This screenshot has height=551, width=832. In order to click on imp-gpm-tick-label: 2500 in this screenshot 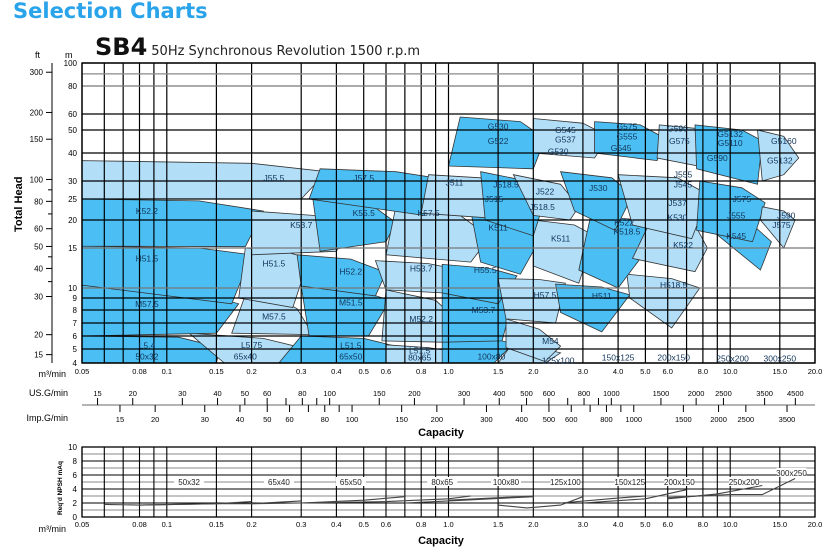, I will do `click(746, 419)`.